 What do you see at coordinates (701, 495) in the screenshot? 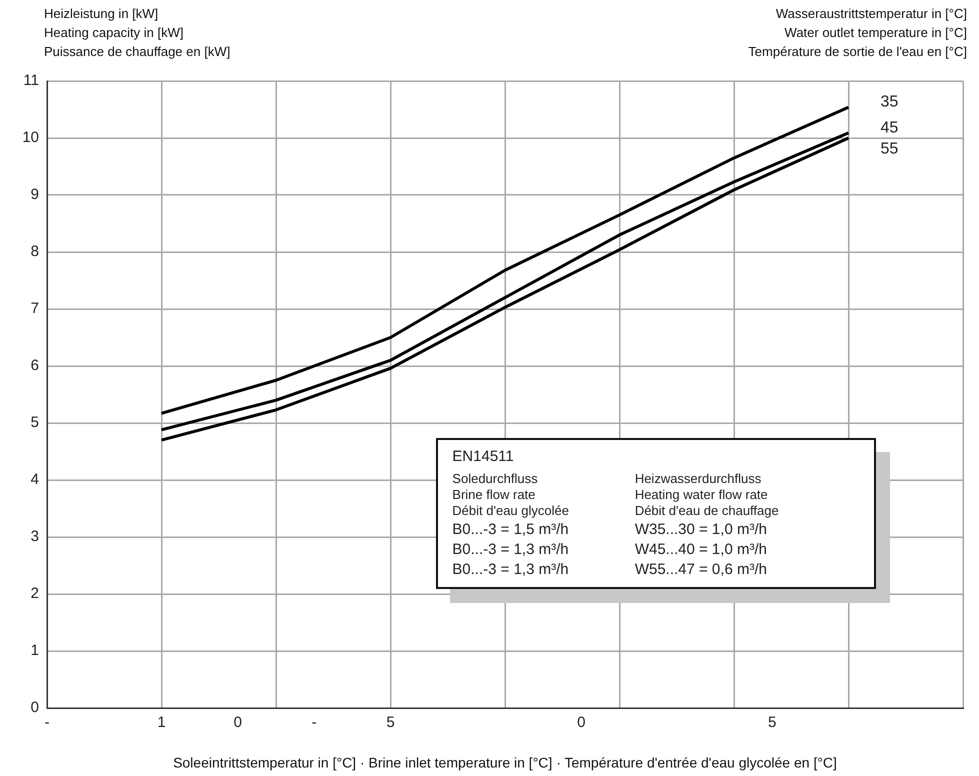
I see `annotation: Heating water flow rate` at bounding box center [701, 495].